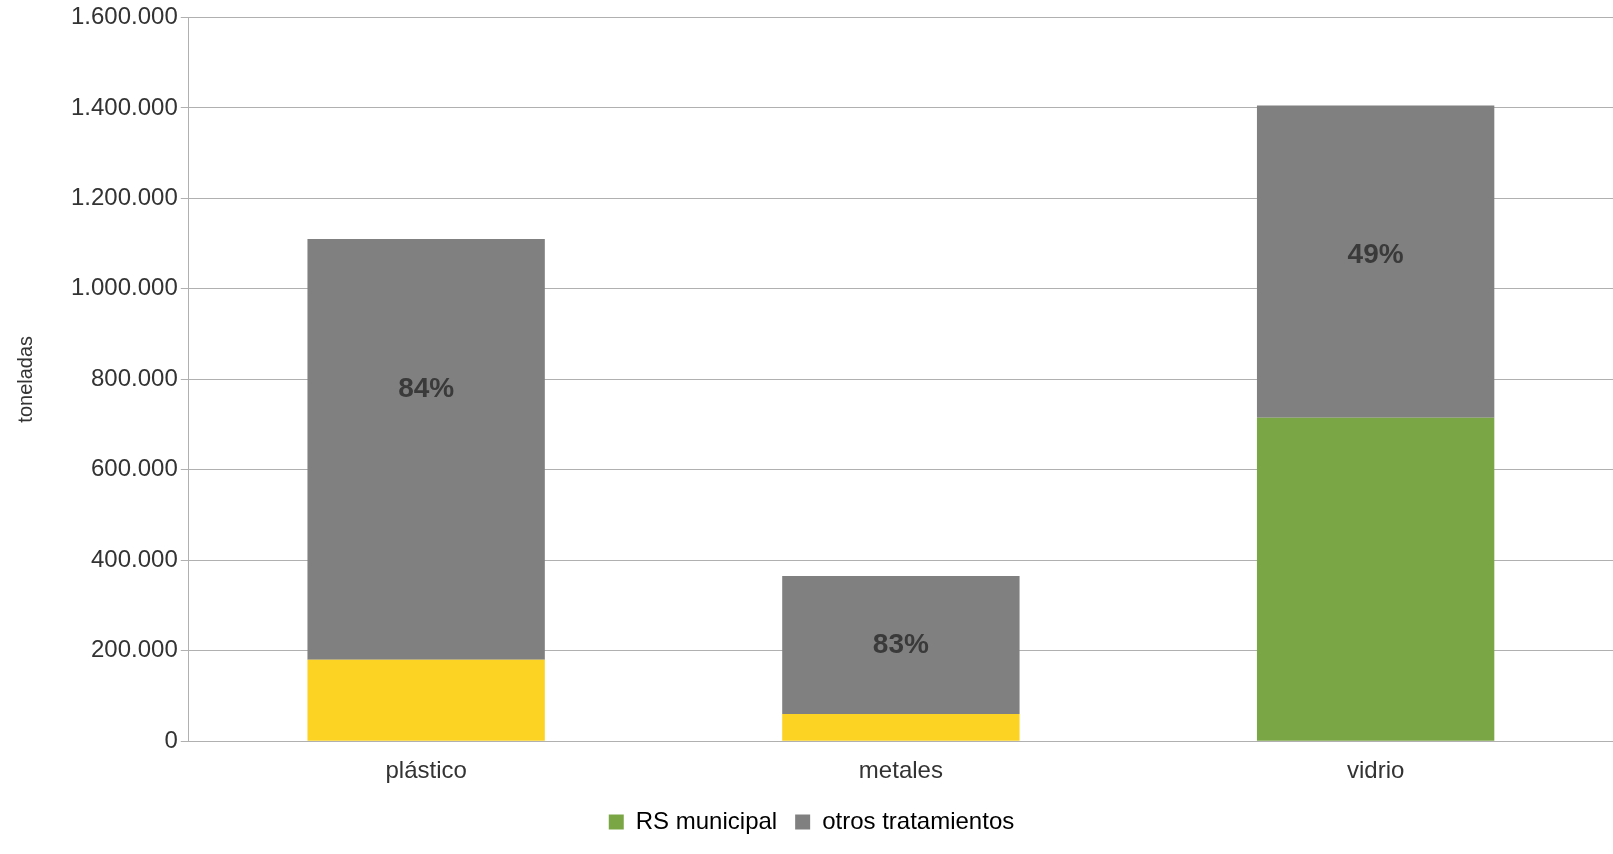  What do you see at coordinates (426, 387) in the screenshot?
I see `annotation: 84%` at bounding box center [426, 387].